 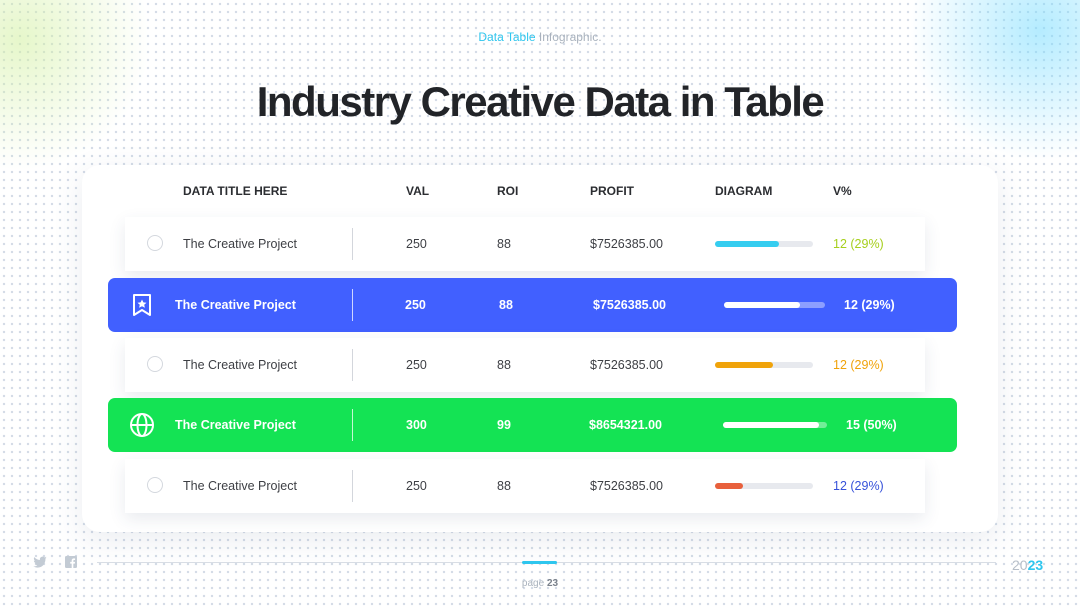 What do you see at coordinates (508, 191) in the screenshot?
I see `column-header-roi: ROI` at bounding box center [508, 191].